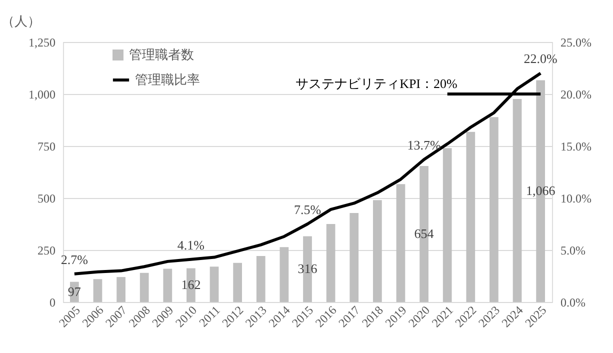  Describe the element at coordinates (74, 259) in the screenshot. I see `data-label: 2.7%` at that location.